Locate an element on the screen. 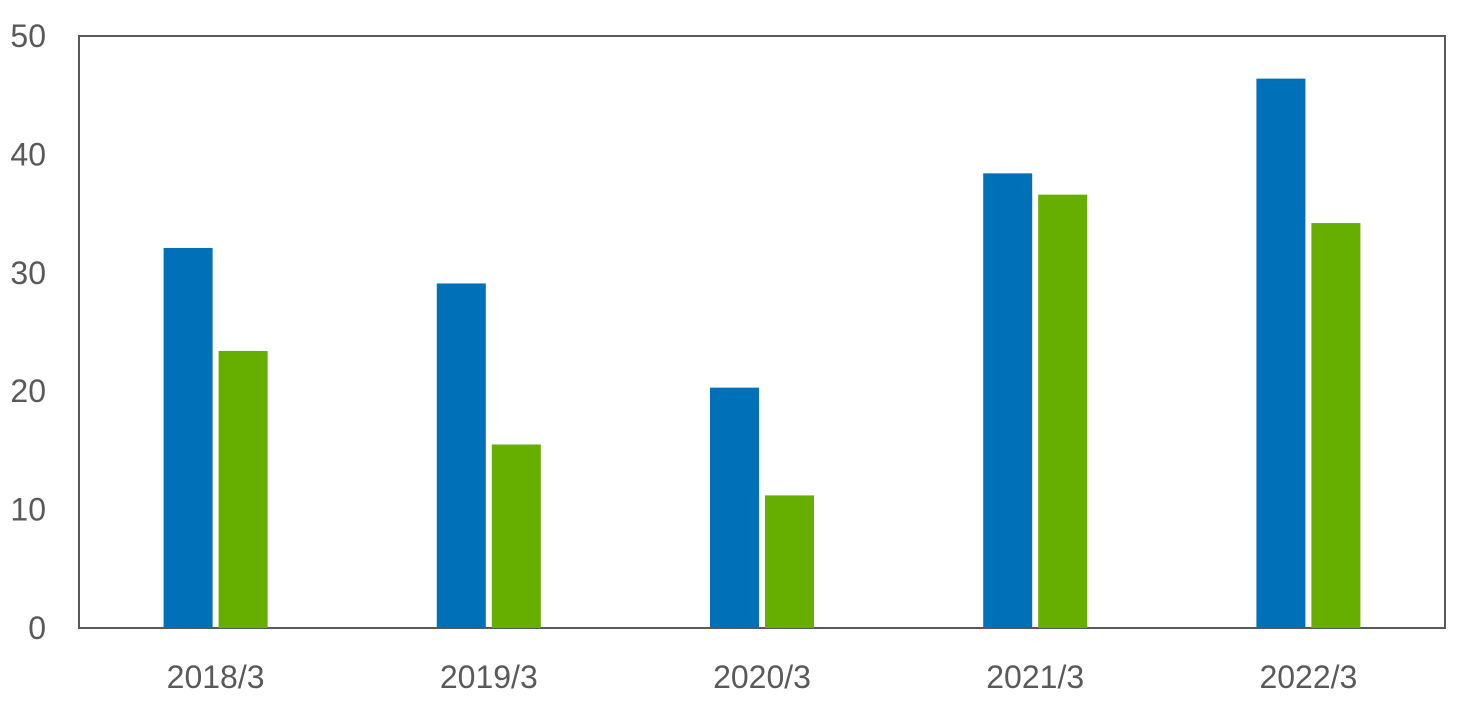 The image size is (1477, 709). bar-series-1-2021/3 is located at coordinates (1008, 400).